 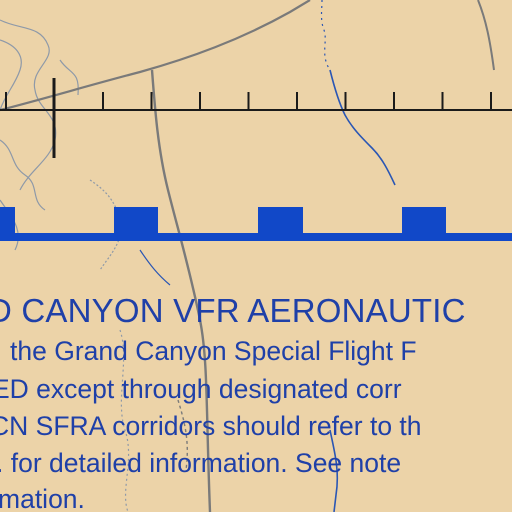 I want to click on notice-title: D CANYON VFR AERONAUTIC, so click(x=233, y=310).